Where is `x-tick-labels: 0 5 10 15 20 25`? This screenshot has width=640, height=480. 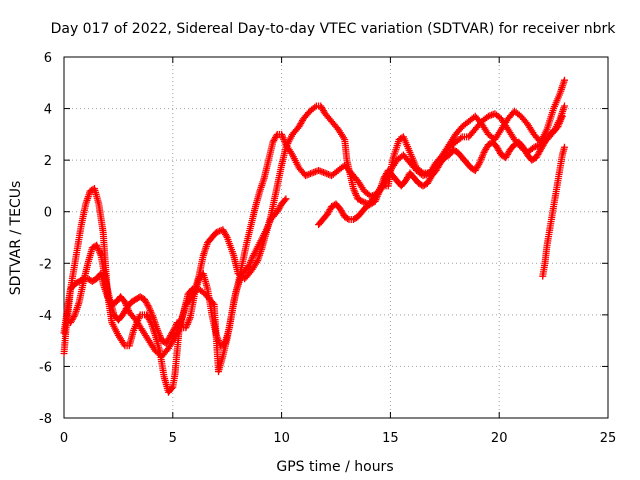
x-tick-labels: 0 5 10 15 20 25 is located at coordinates (338, 438).